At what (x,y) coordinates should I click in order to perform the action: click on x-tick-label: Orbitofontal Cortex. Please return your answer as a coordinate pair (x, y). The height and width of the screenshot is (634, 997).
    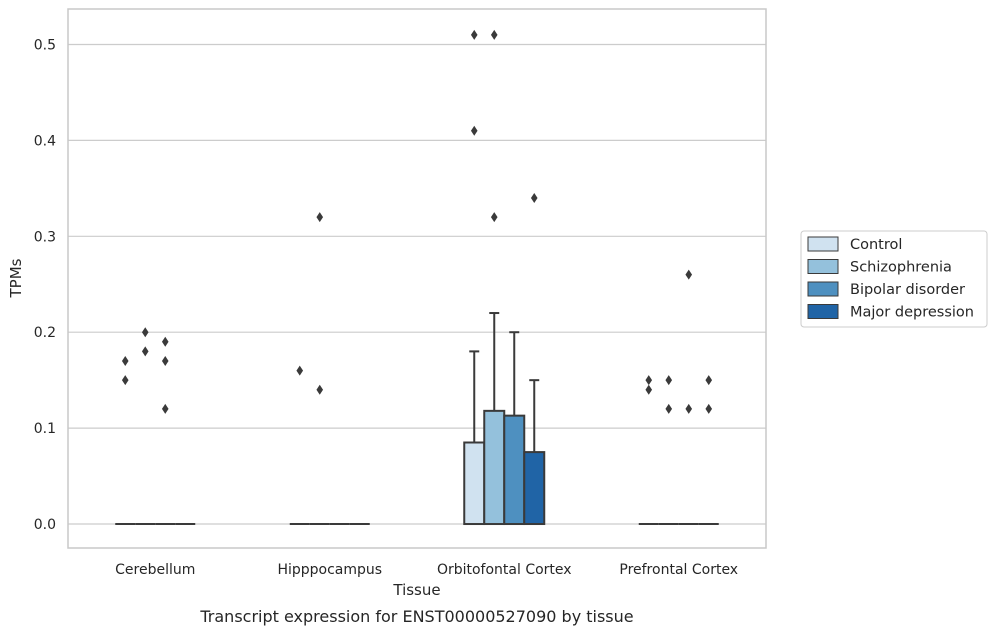
    Looking at the image, I should click on (504, 570).